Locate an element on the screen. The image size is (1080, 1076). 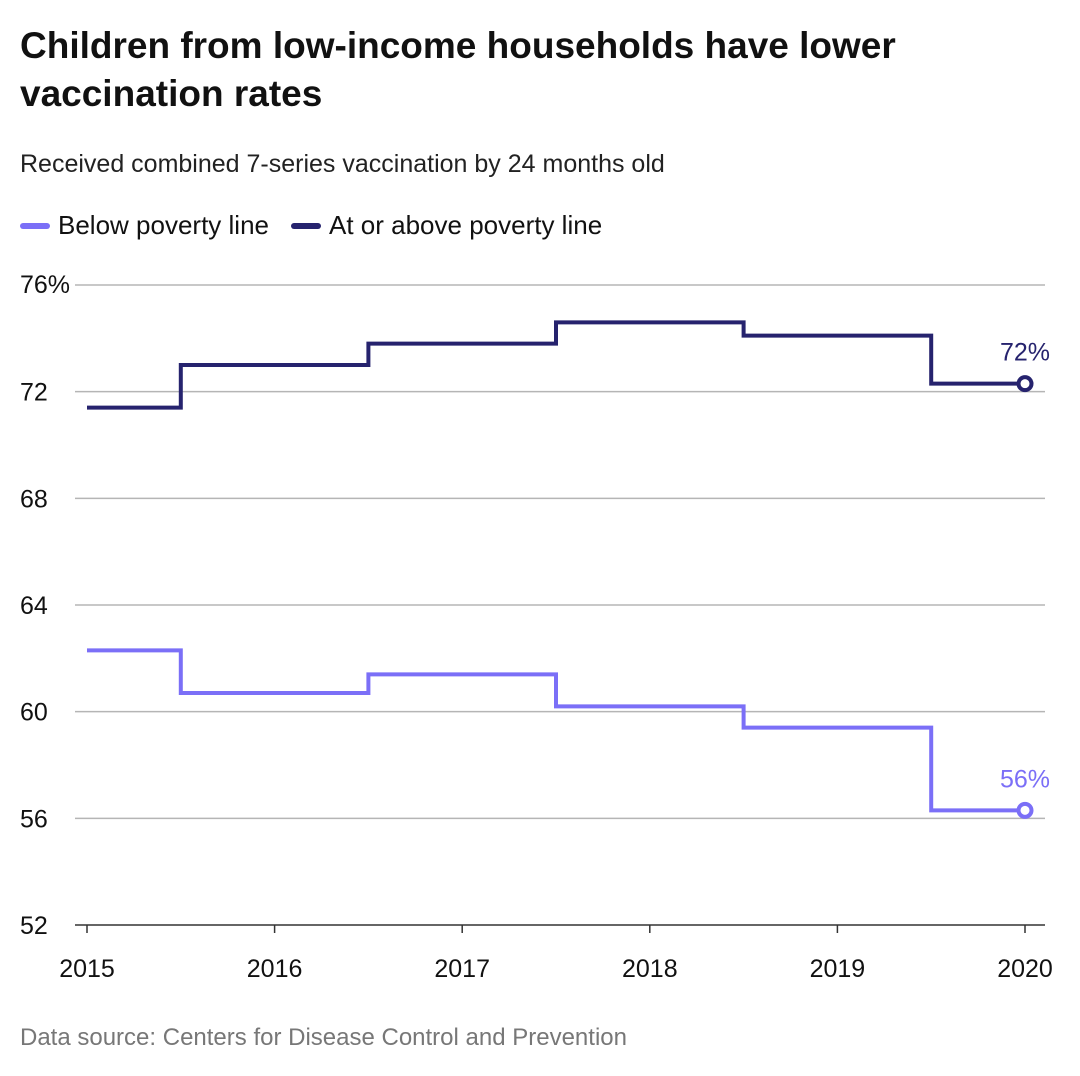
y-tick-label: 60 is located at coordinates (34, 713).